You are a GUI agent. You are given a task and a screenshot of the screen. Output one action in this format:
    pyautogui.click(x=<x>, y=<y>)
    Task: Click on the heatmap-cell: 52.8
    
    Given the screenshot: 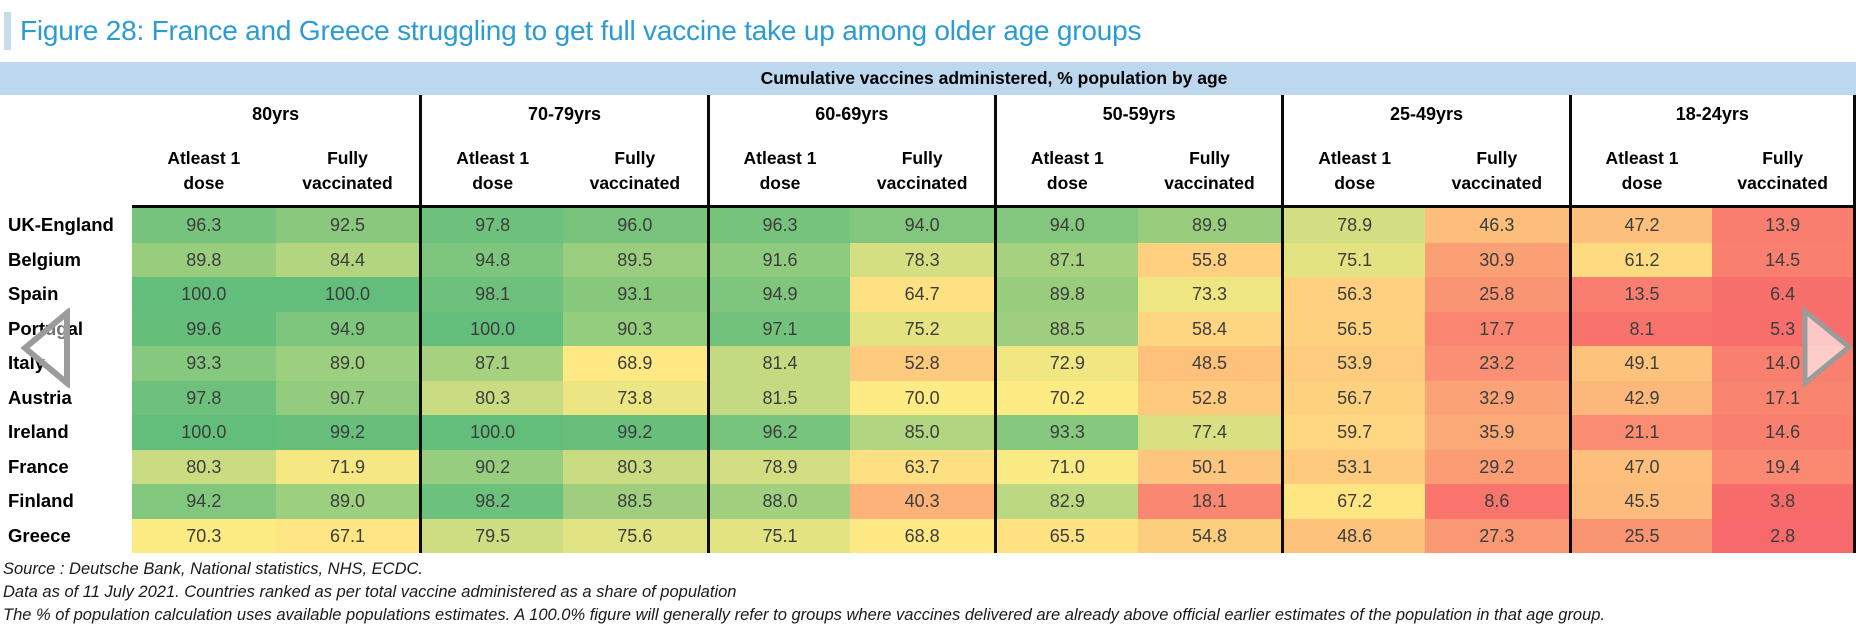 What is the action you would take?
    pyautogui.click(x=922, y=363)
    